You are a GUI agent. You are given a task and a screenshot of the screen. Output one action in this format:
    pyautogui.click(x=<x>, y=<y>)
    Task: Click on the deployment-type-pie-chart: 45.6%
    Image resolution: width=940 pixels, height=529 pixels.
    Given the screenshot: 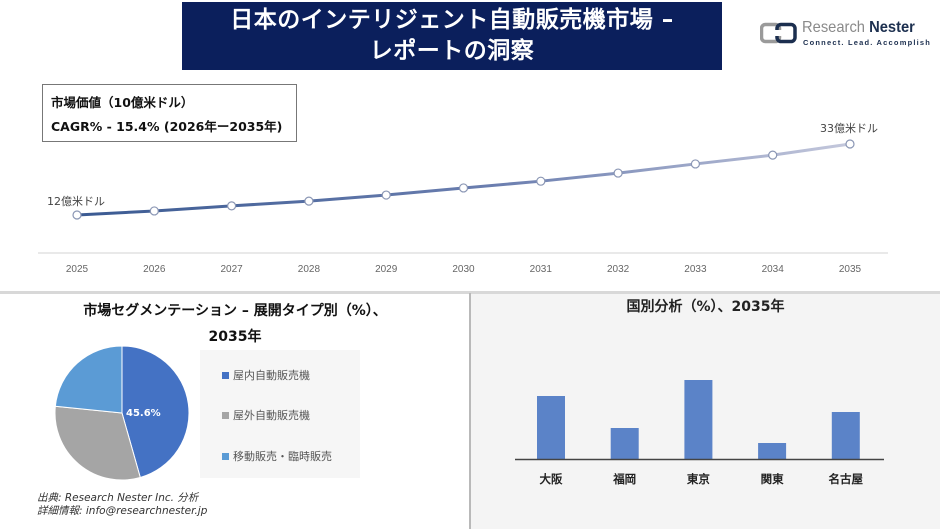 What is the action you would take?
    pyautogui.click(x=122, y=413)
    